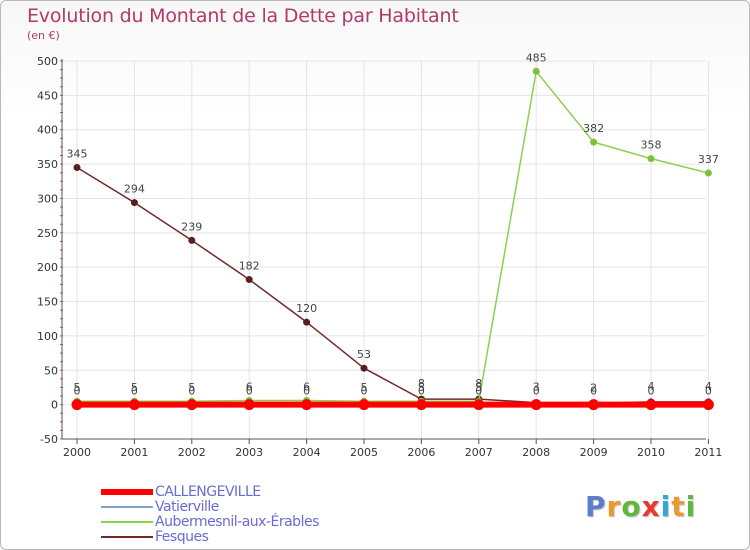  I want to click on data-label: 2, so click(593, 387).